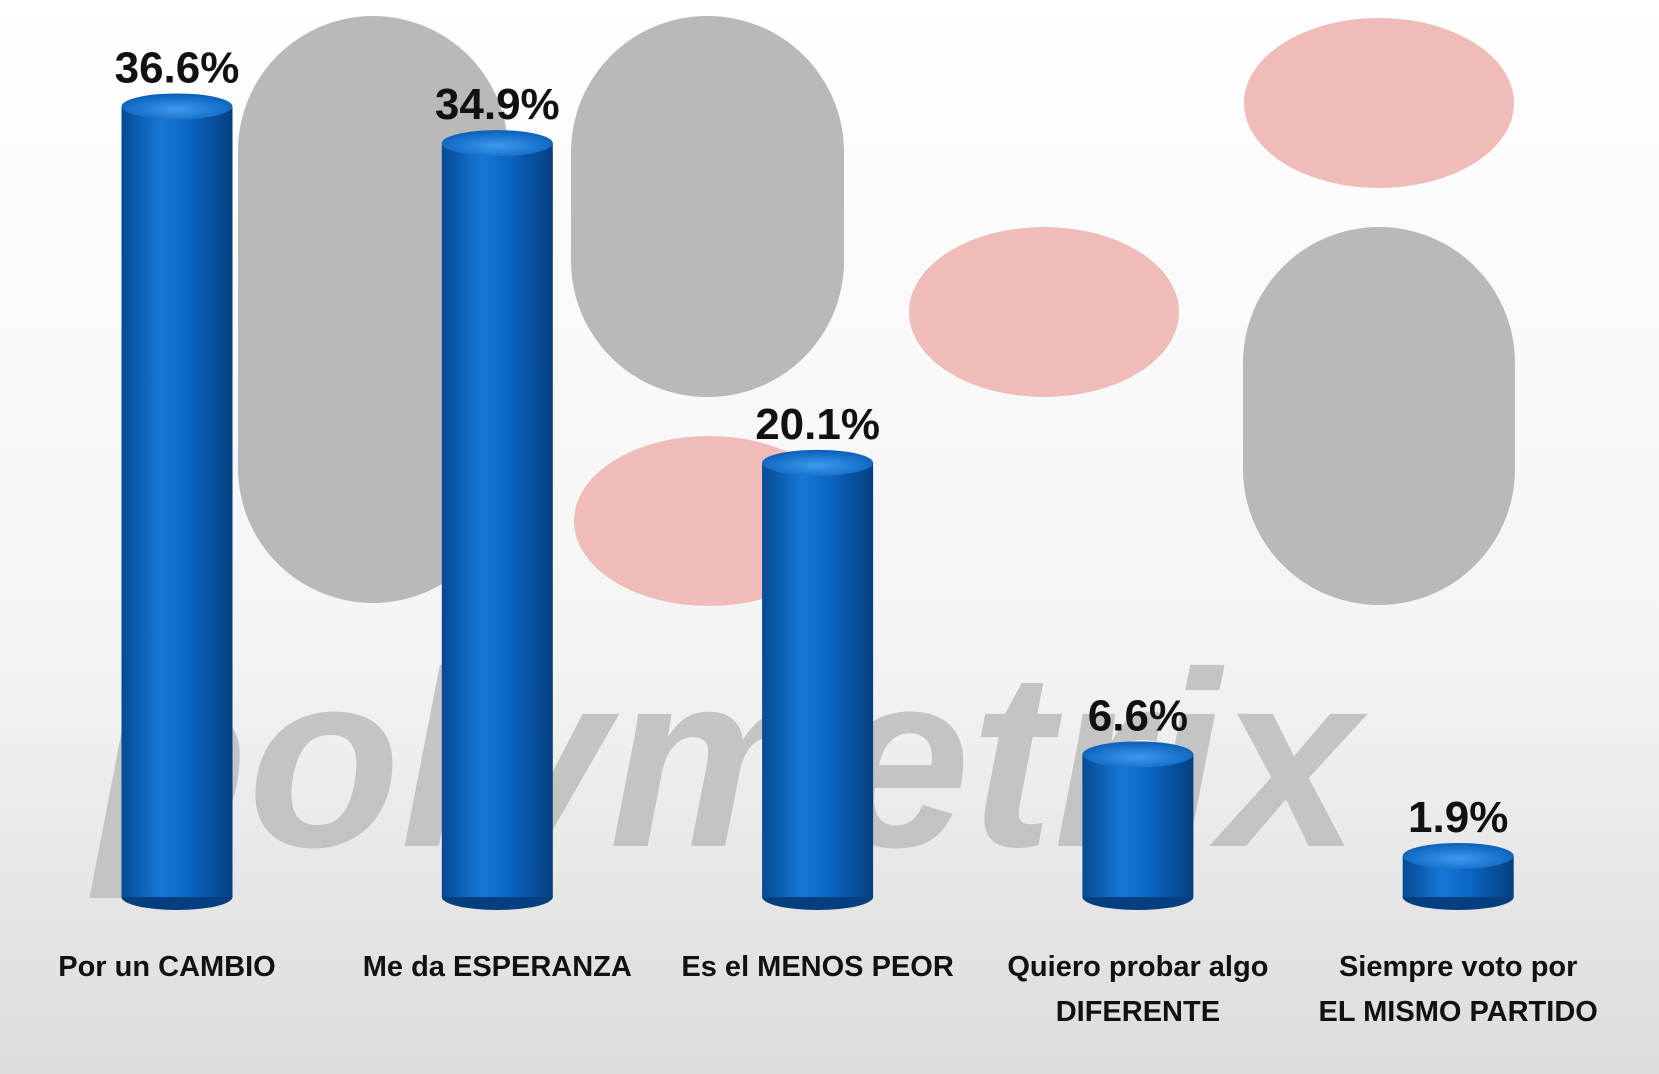 The image size is (1659, 1074). What do you see at coordinates (817, 424) in the screenshot?
I see `value-label: 20.1%` at bounding box center [817, 424].